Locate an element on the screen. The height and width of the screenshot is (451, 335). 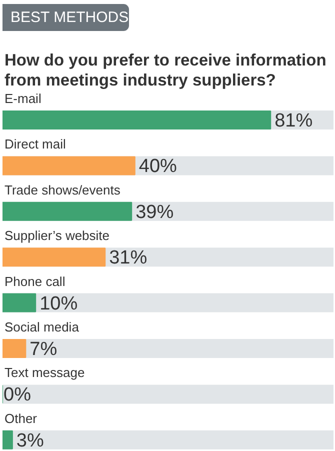
data-label: 31% is located at coordinates (128, 258).